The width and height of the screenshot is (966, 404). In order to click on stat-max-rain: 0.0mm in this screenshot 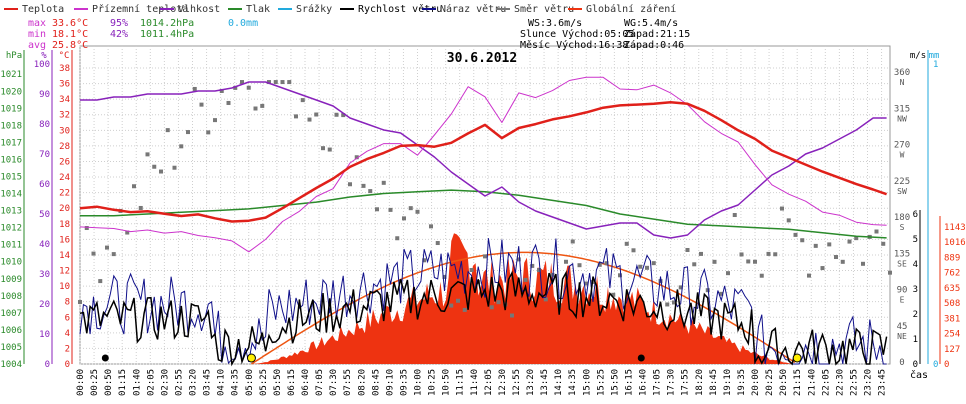, I will do `click(243, 23)`.